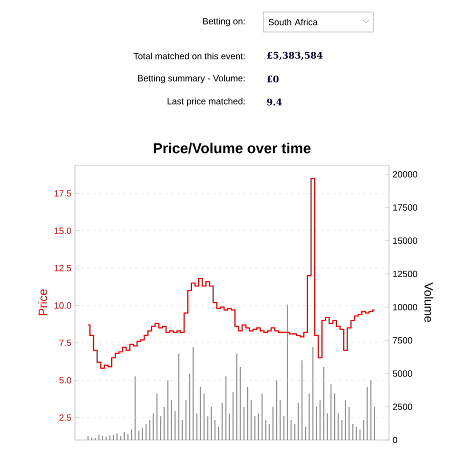 This screenshot has height=472, width=474. What do you see at coordinates (65, 380) in the screenshot?
I see `y-tick-label: 5.0` at bounding box center [65, 380].